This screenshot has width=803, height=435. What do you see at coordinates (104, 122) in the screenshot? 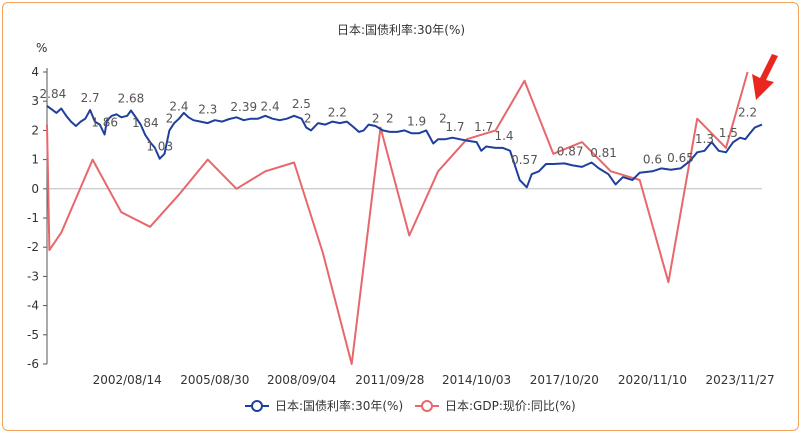
I see `data-label: 1.86` at bounding box center [104, 122].